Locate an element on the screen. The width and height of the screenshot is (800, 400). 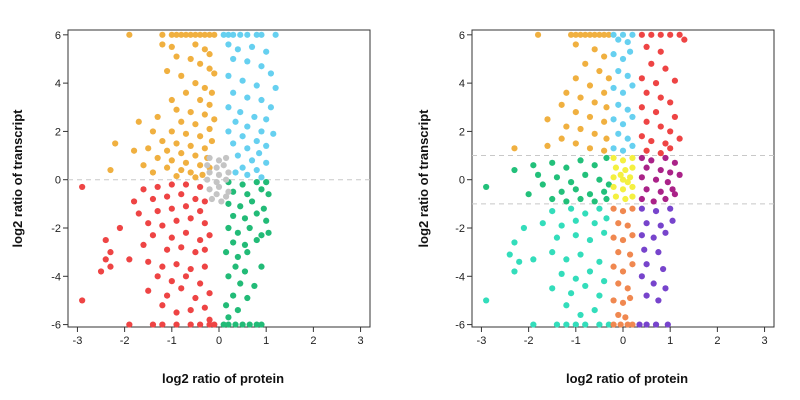
x-tick-label: -2 is located at coordinates (529, 341).